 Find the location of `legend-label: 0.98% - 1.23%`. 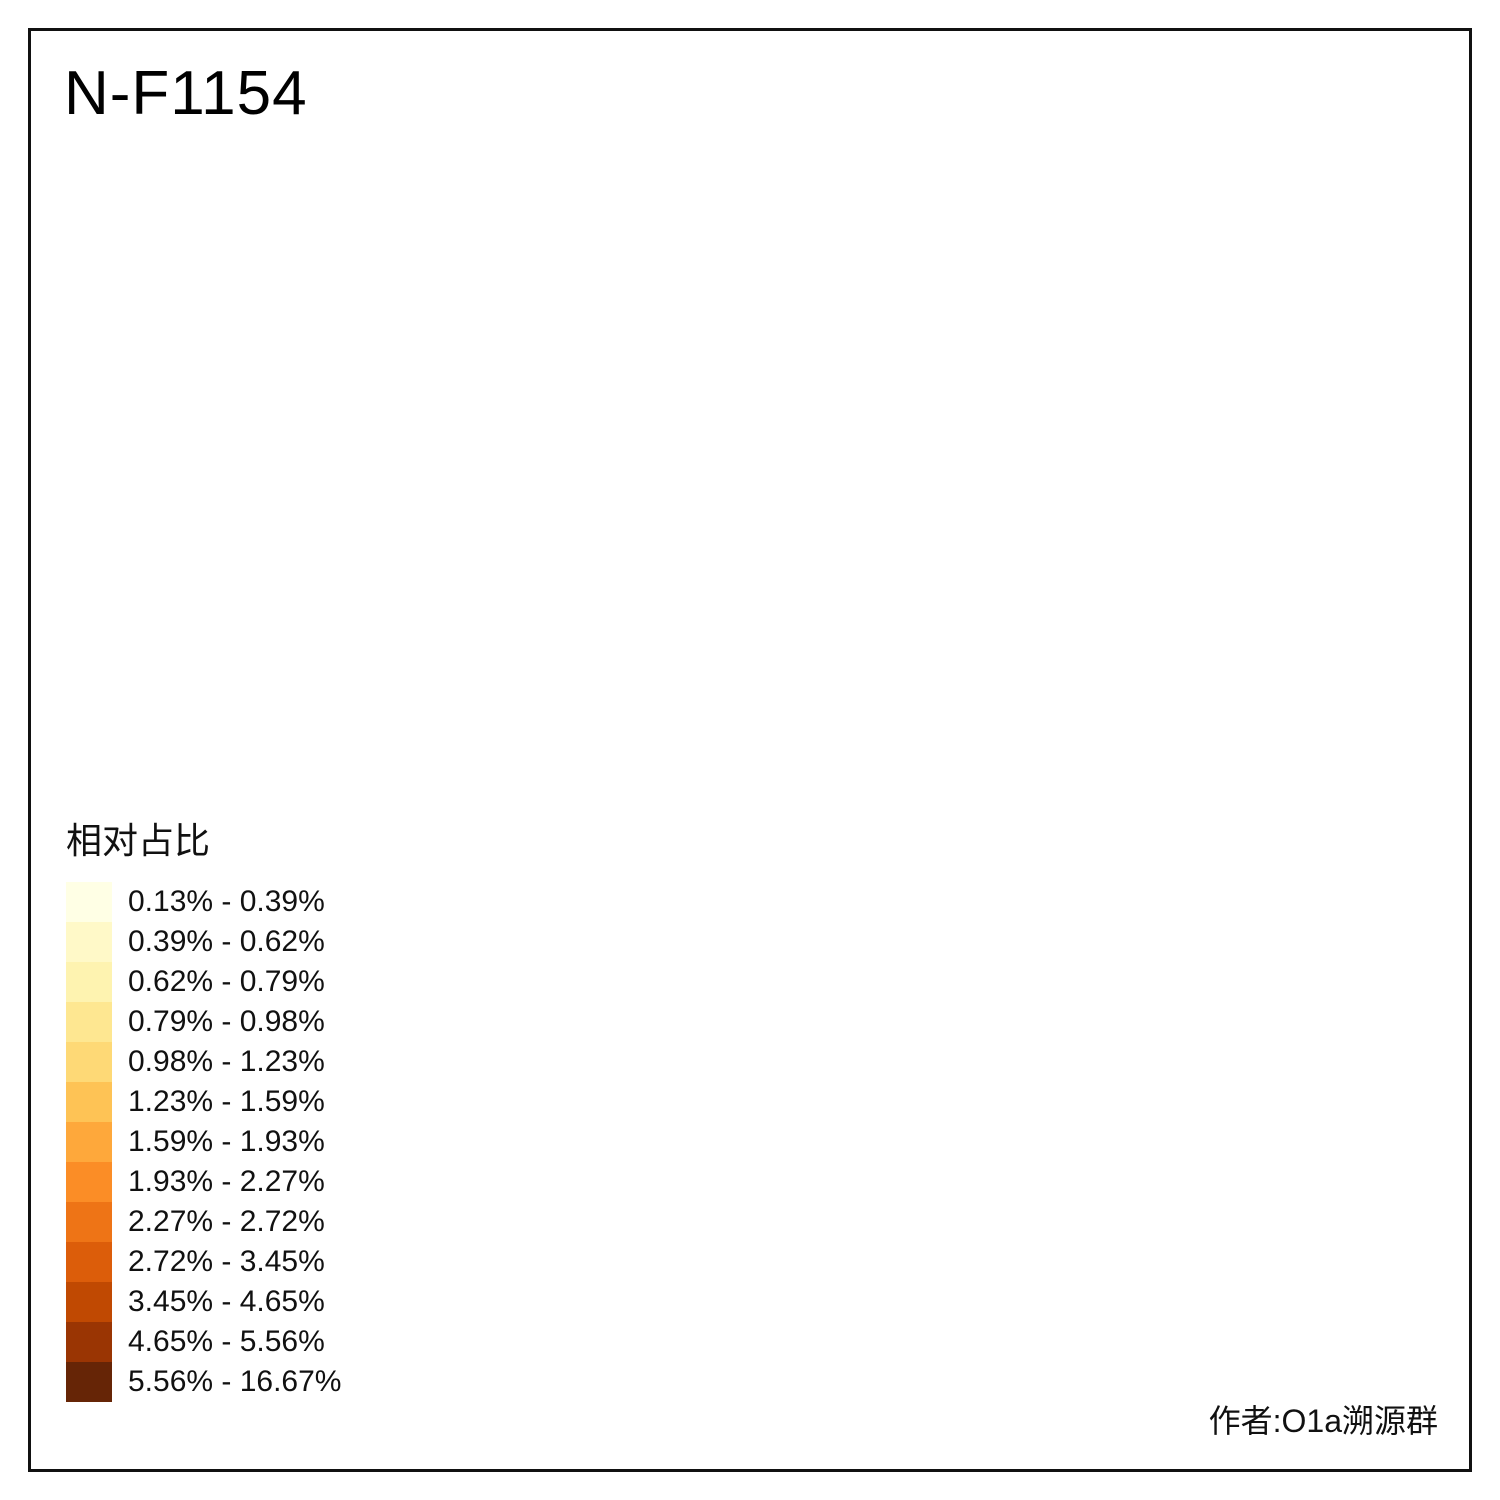

legend-label: 0.98% - 1.23% is located at coordinates (226, 1061).